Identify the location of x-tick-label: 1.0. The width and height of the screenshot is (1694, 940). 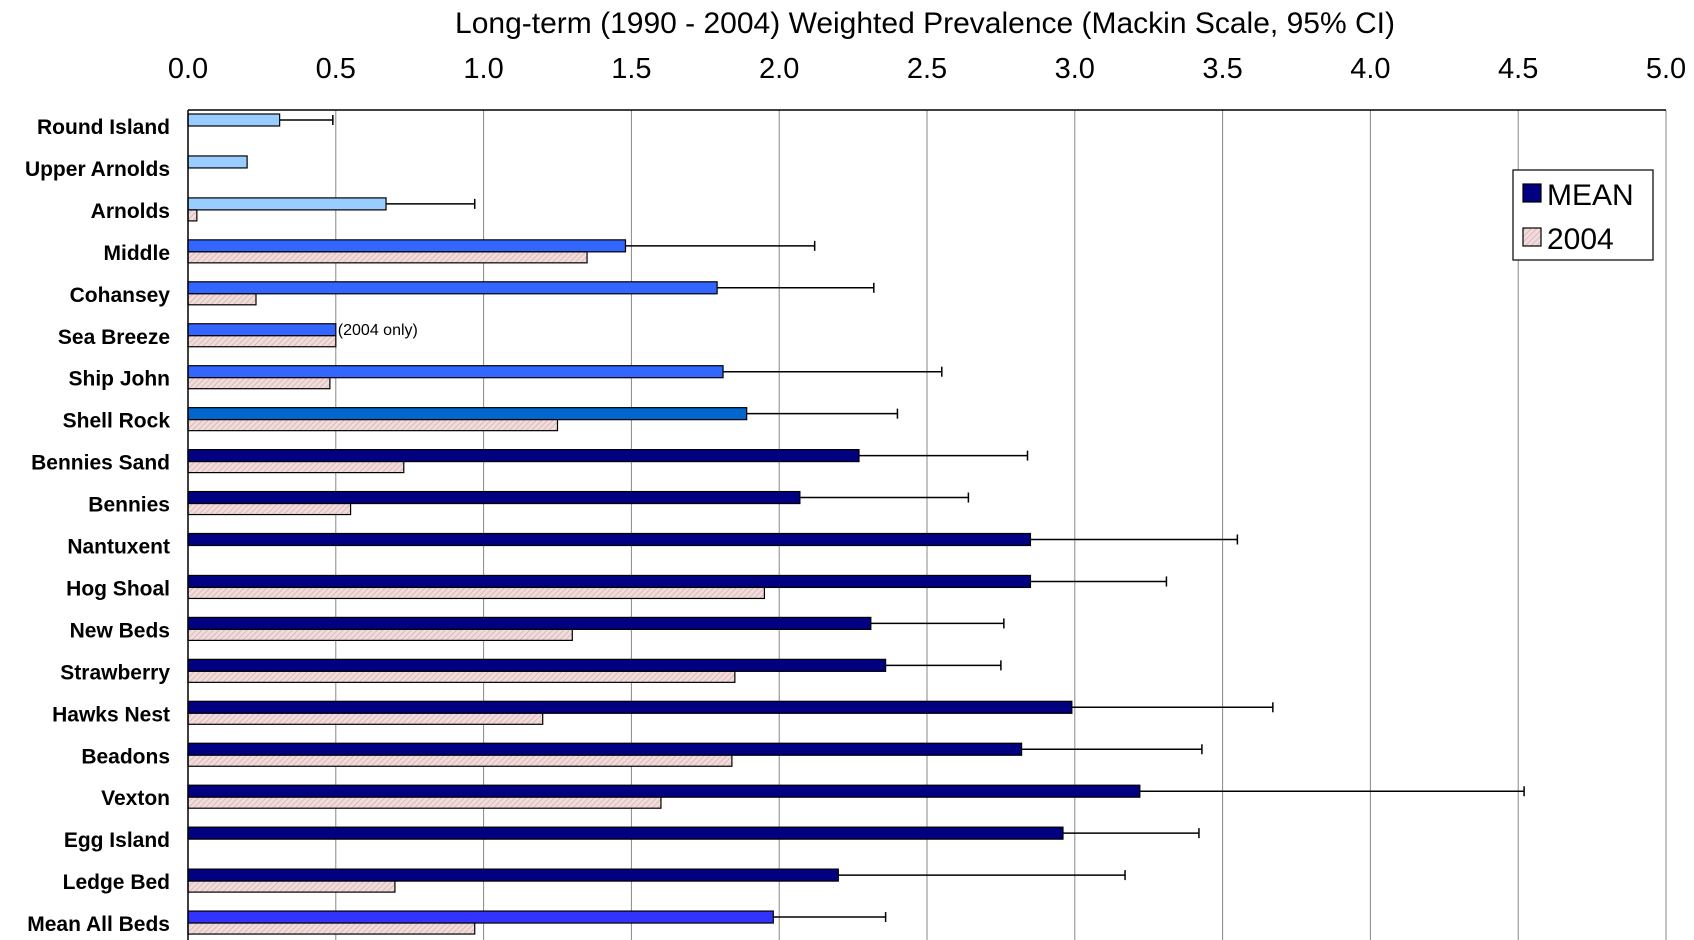
(483, 69).